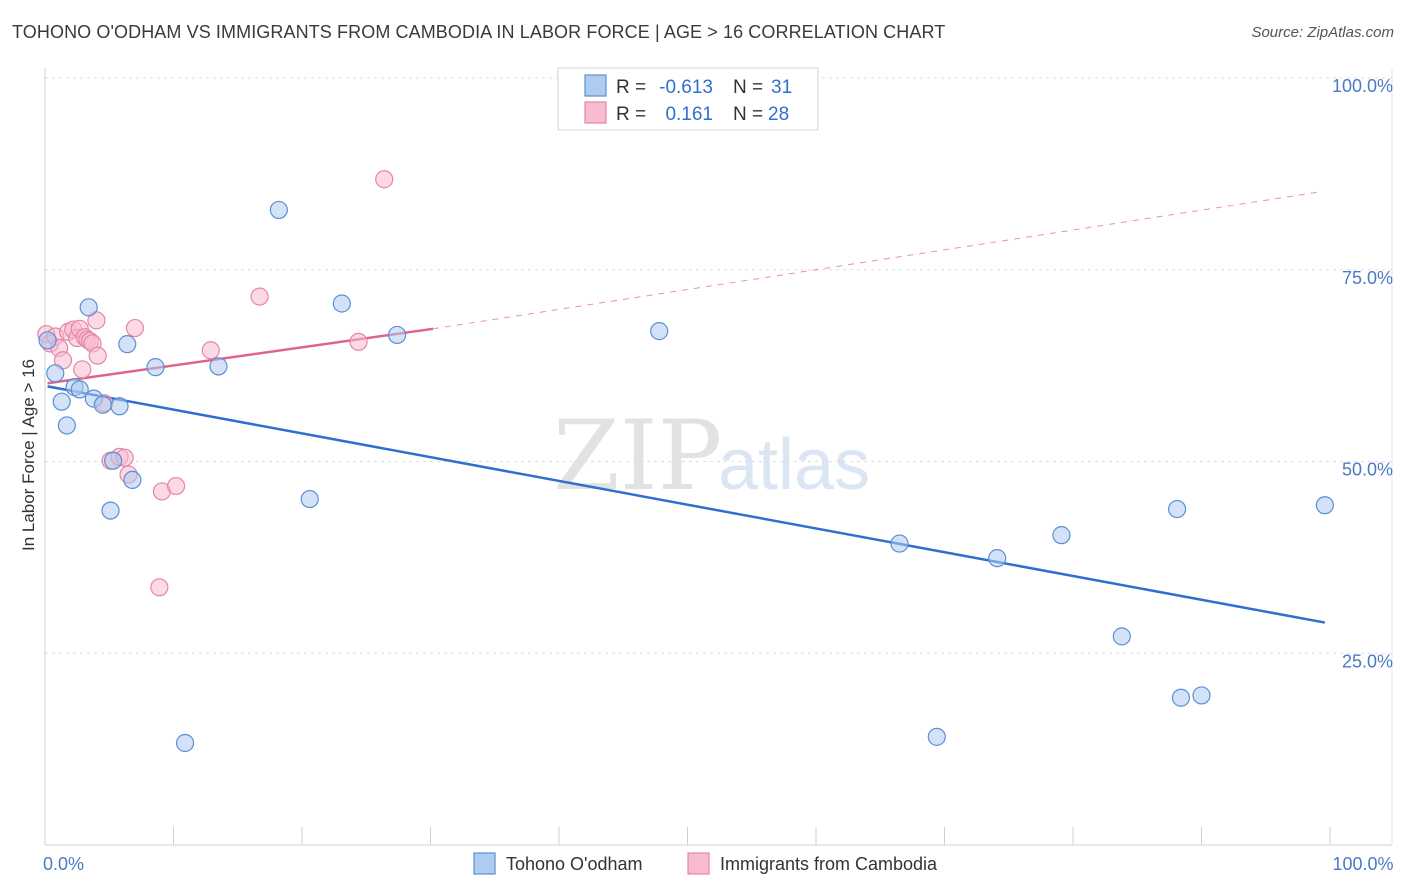 This screenshot has height=892, width=1406. What do you see at coordinates (595, 112) in the screenshot?
I see `stats-swatch-pink` at bounding box center [595, 112].